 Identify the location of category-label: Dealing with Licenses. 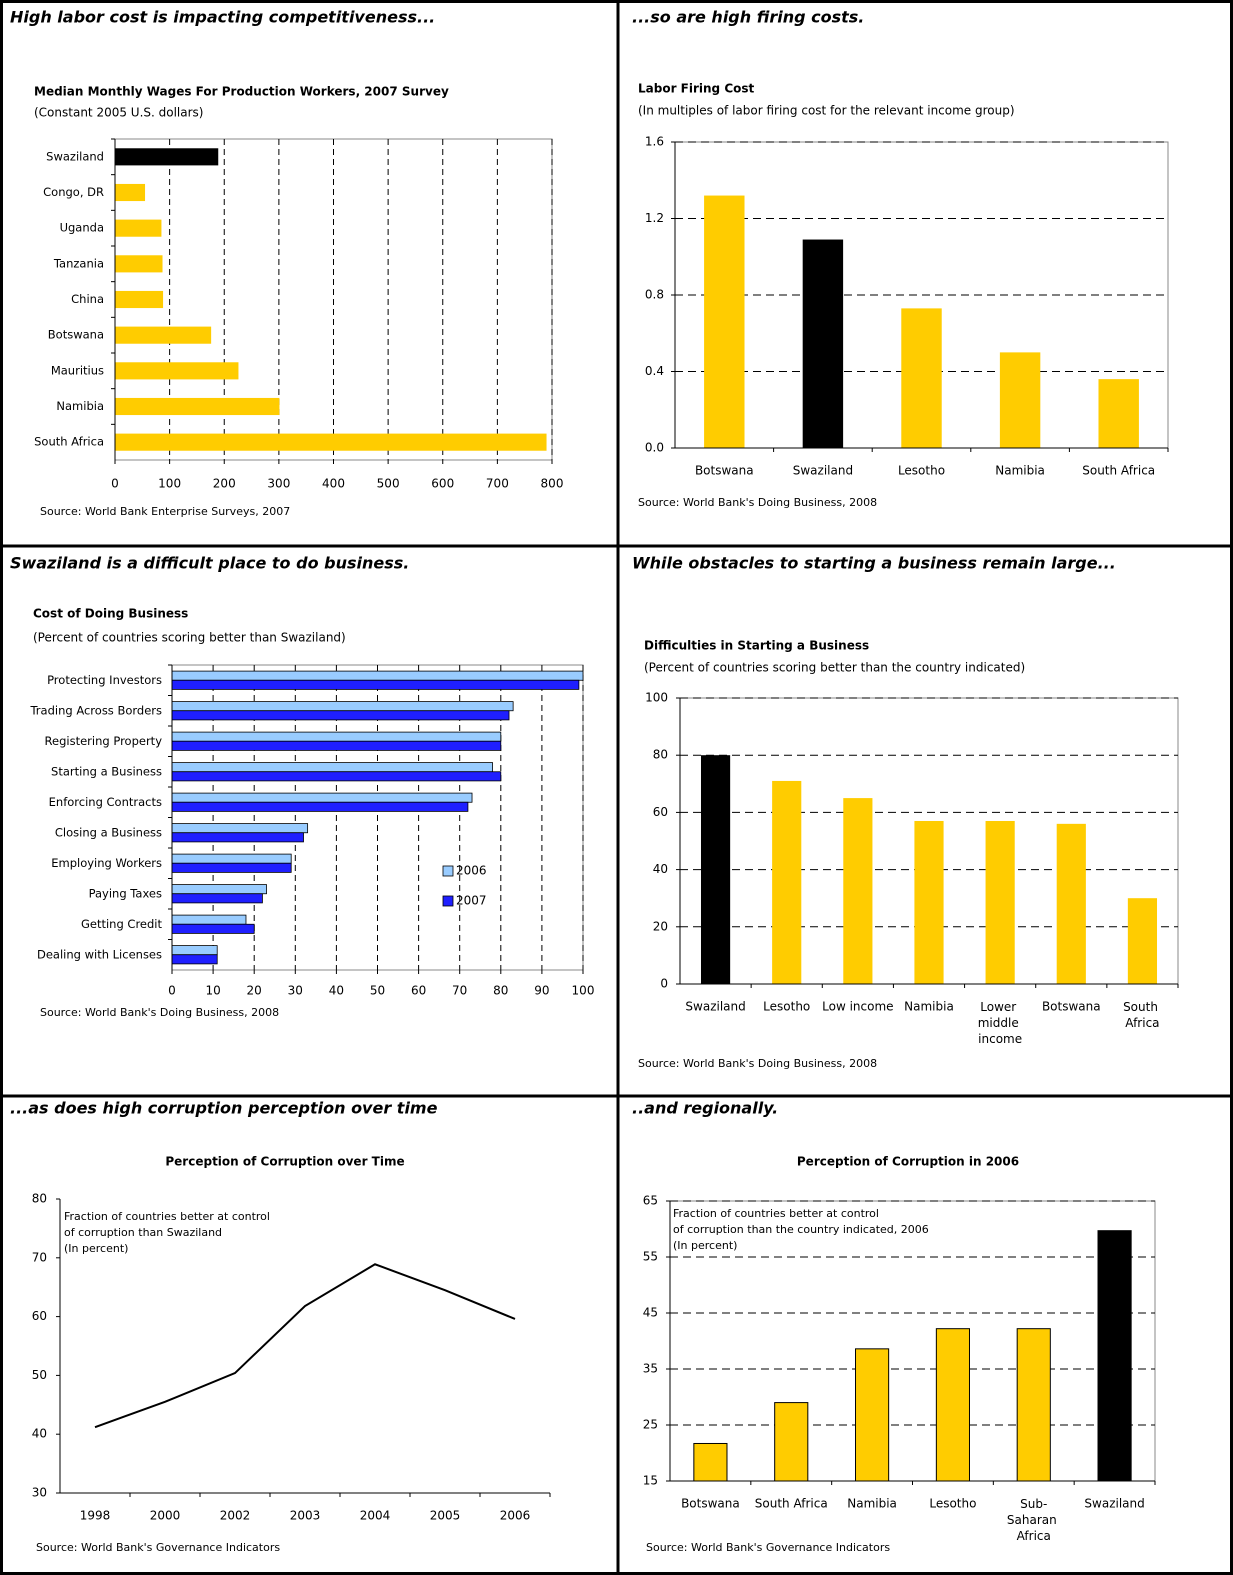
(99, 954).